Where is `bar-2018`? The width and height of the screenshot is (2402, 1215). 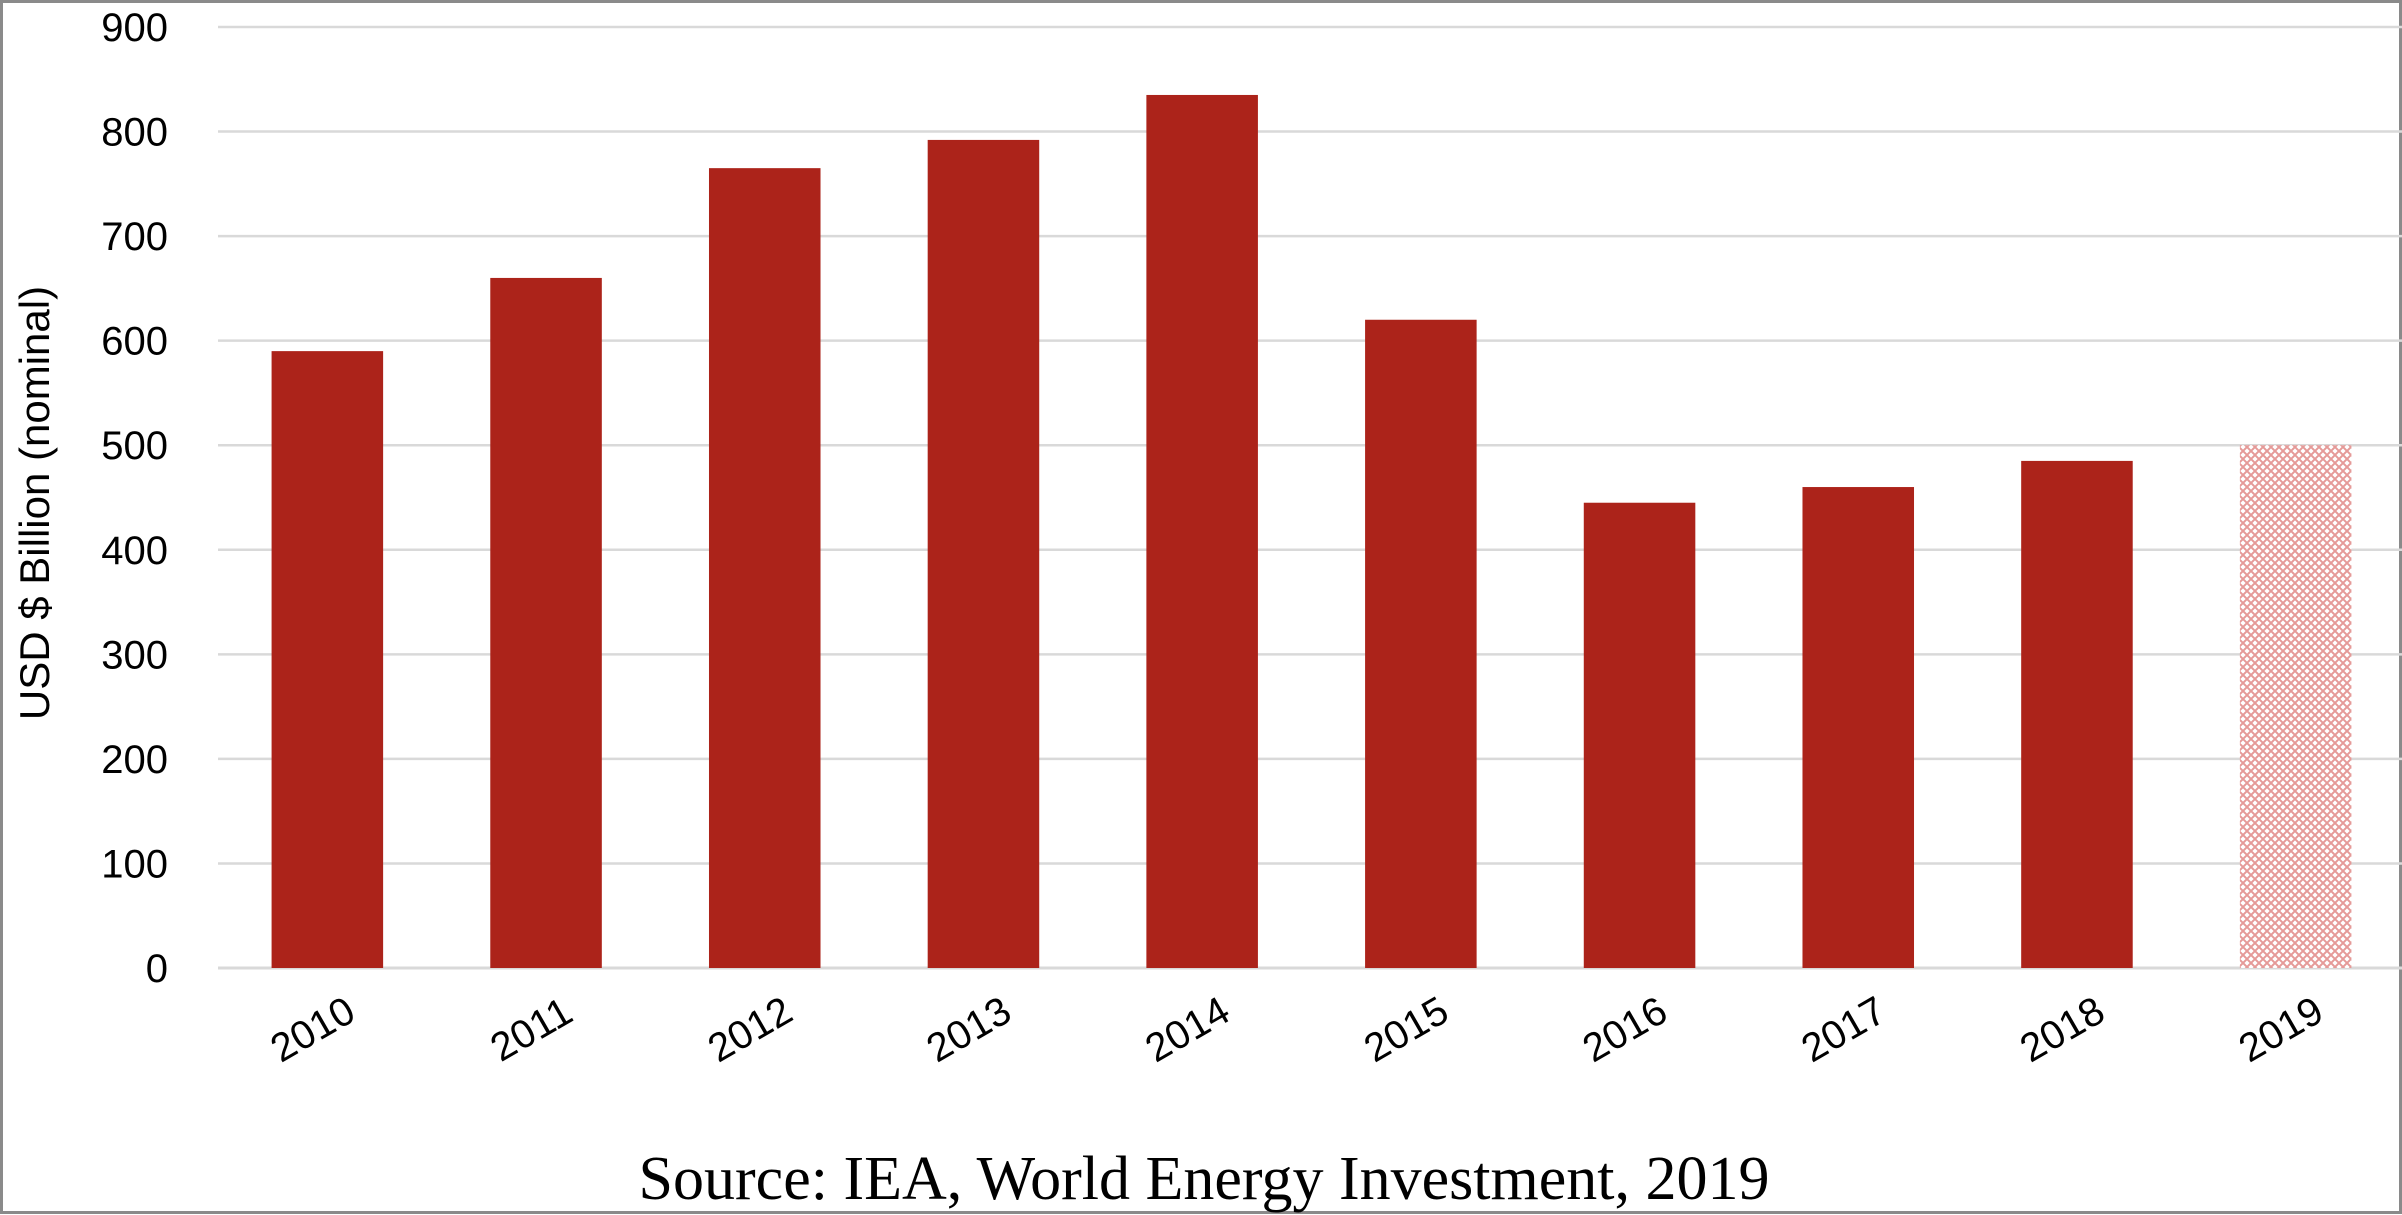
bar-2018 is located at coordinates (2077, 714).